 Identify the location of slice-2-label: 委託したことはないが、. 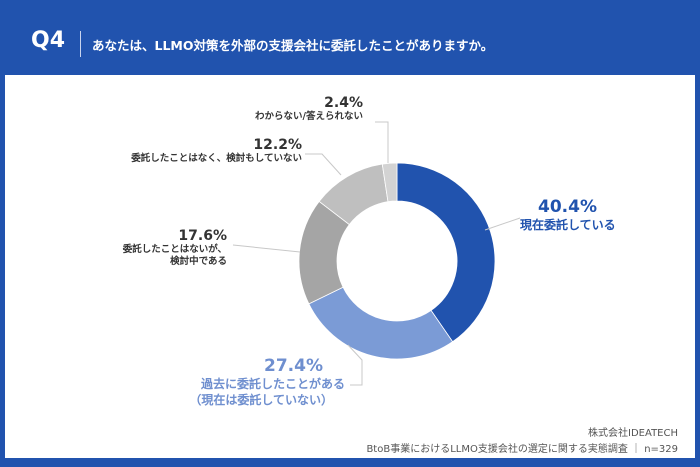
(174, 249).